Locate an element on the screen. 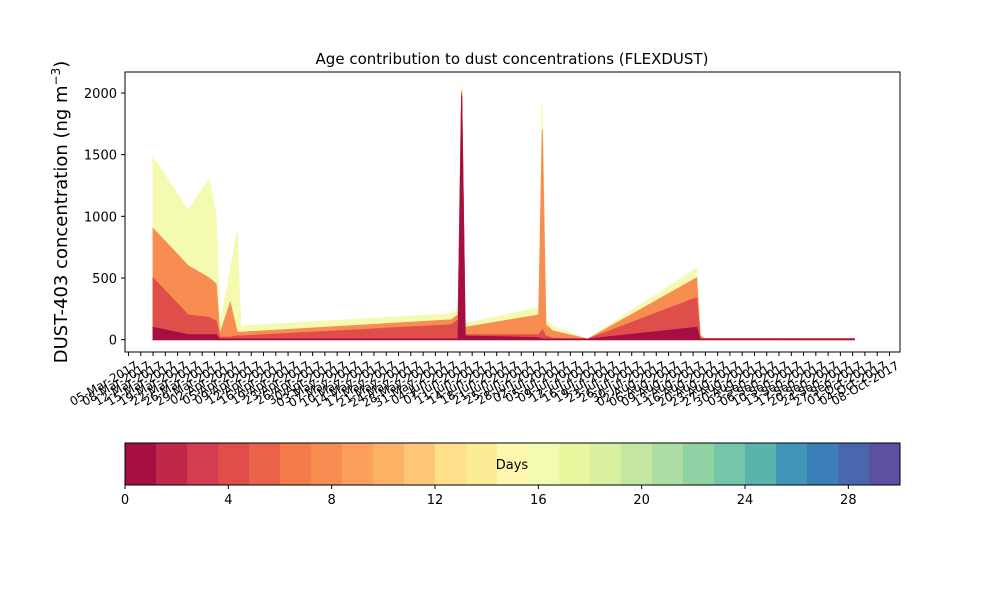  y-tick-label: 1000 is located at coordinates (100, 217).